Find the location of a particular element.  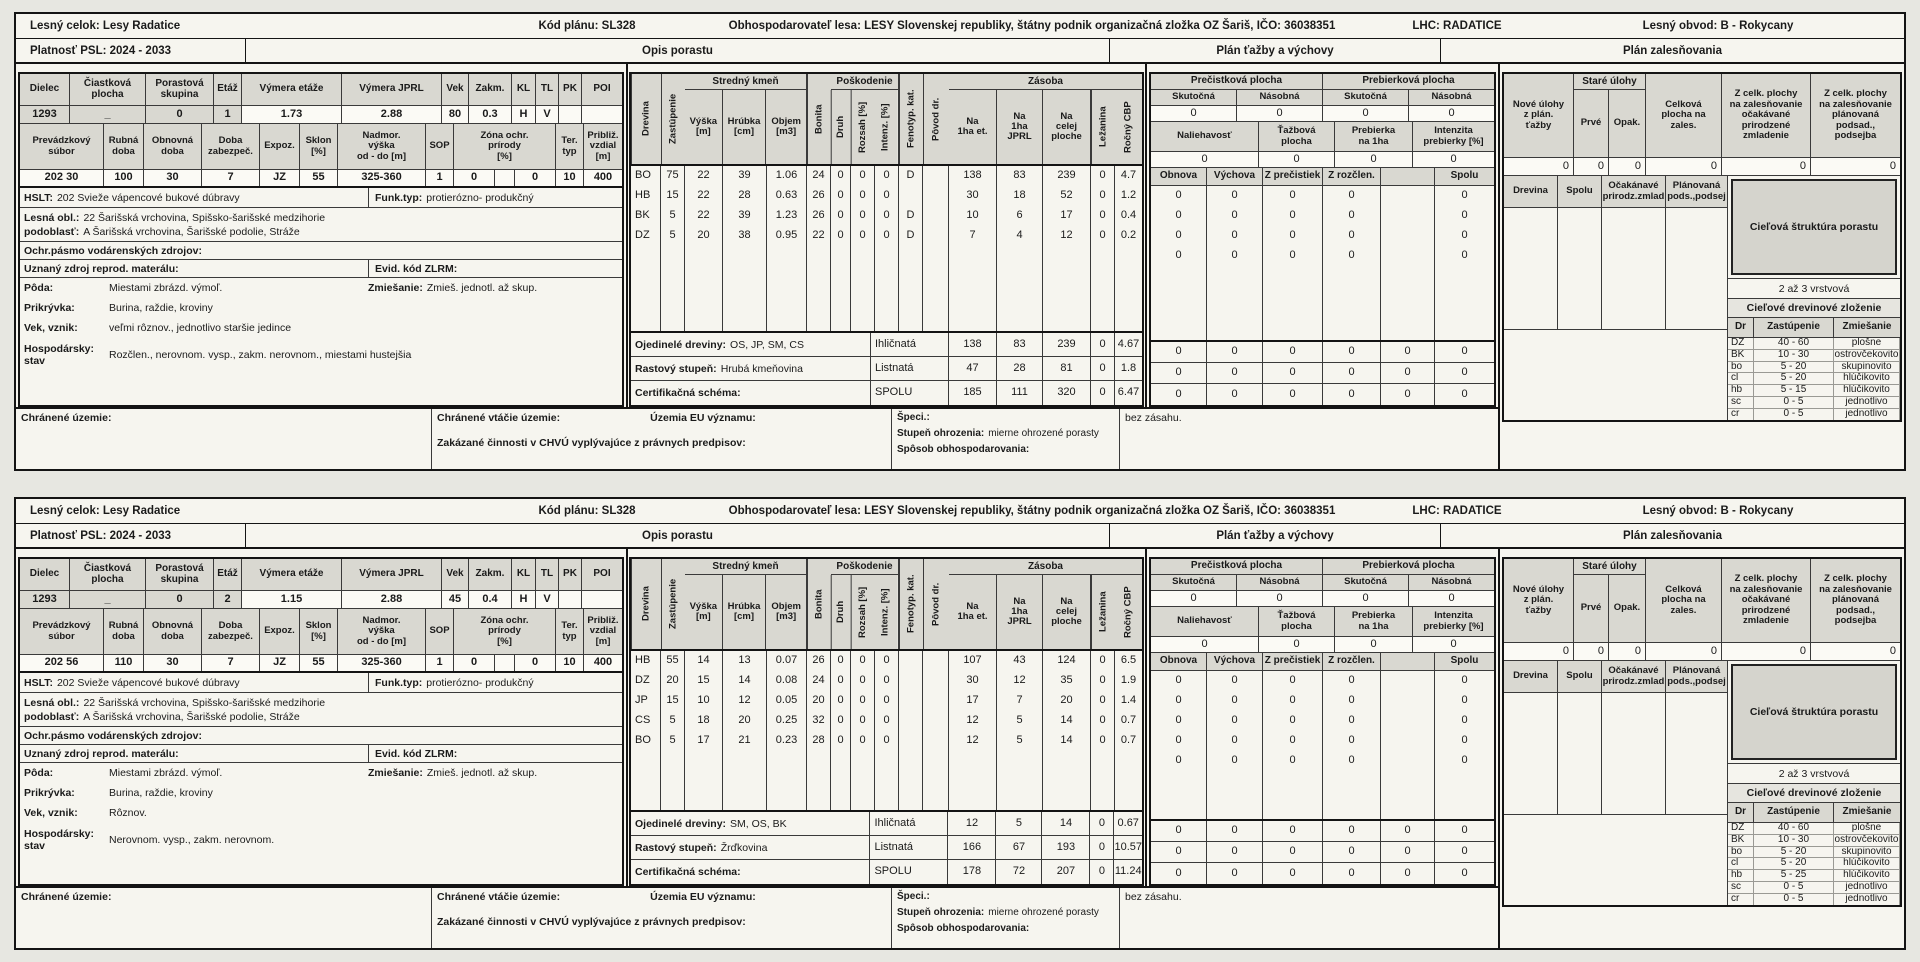

table-row: BO 5 17 21 0.23 28 0 0 0 12 5 14 0 0.7 is located at coordinates (886, 741).